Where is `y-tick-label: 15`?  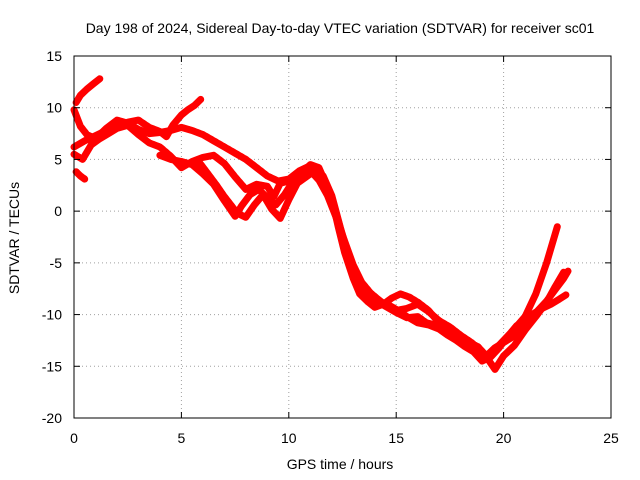
y-tick-label: 15 is located at coordinates (54, 56).